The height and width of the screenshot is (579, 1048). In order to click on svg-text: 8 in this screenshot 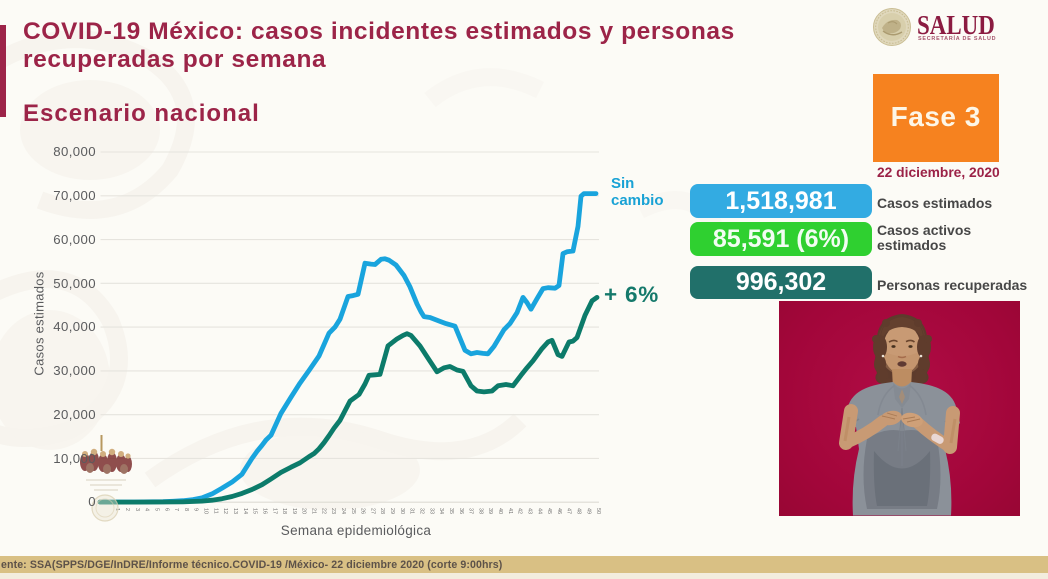, I will do `click(186, 509)`.